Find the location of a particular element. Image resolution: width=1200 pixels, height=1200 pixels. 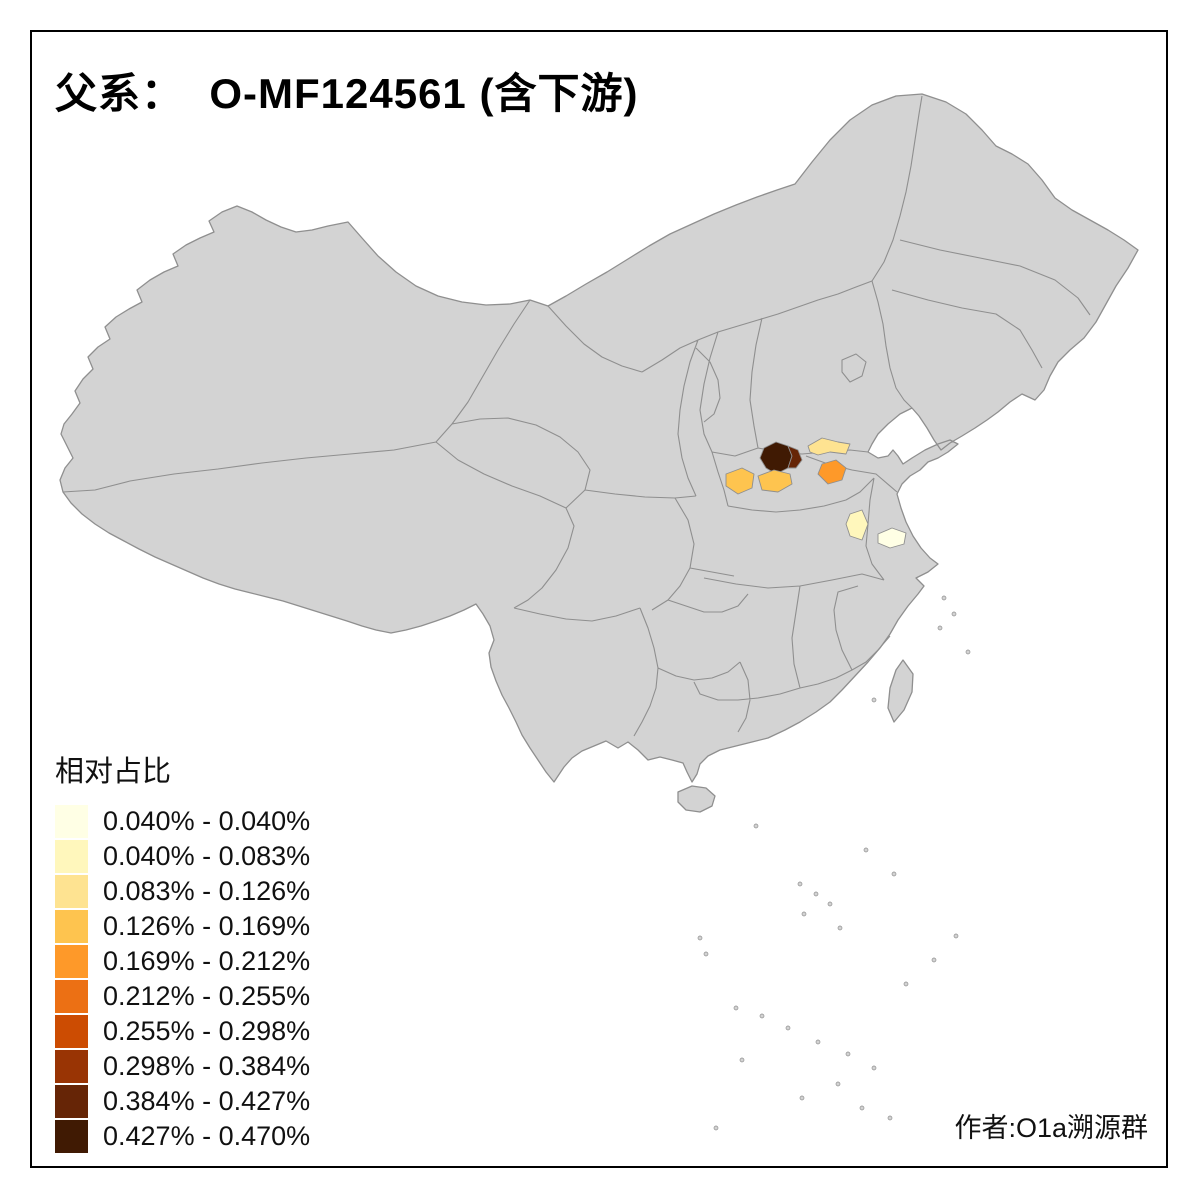

legend-row: 0.384% - 0.427% is located at coordinates (182, 1101).